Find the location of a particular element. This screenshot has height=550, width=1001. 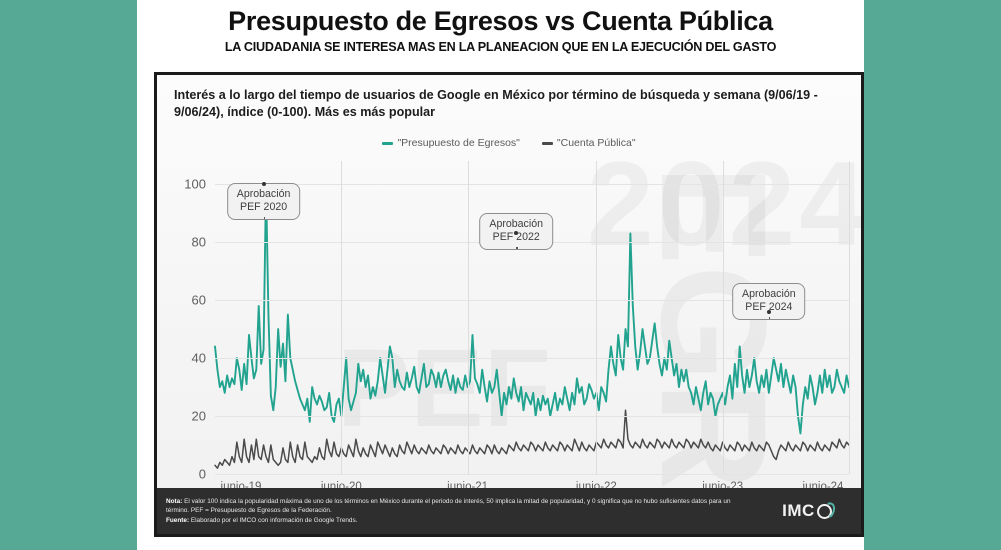

annotation-2: Aprobación PEF 2022 is located at coordinates (516, 231).